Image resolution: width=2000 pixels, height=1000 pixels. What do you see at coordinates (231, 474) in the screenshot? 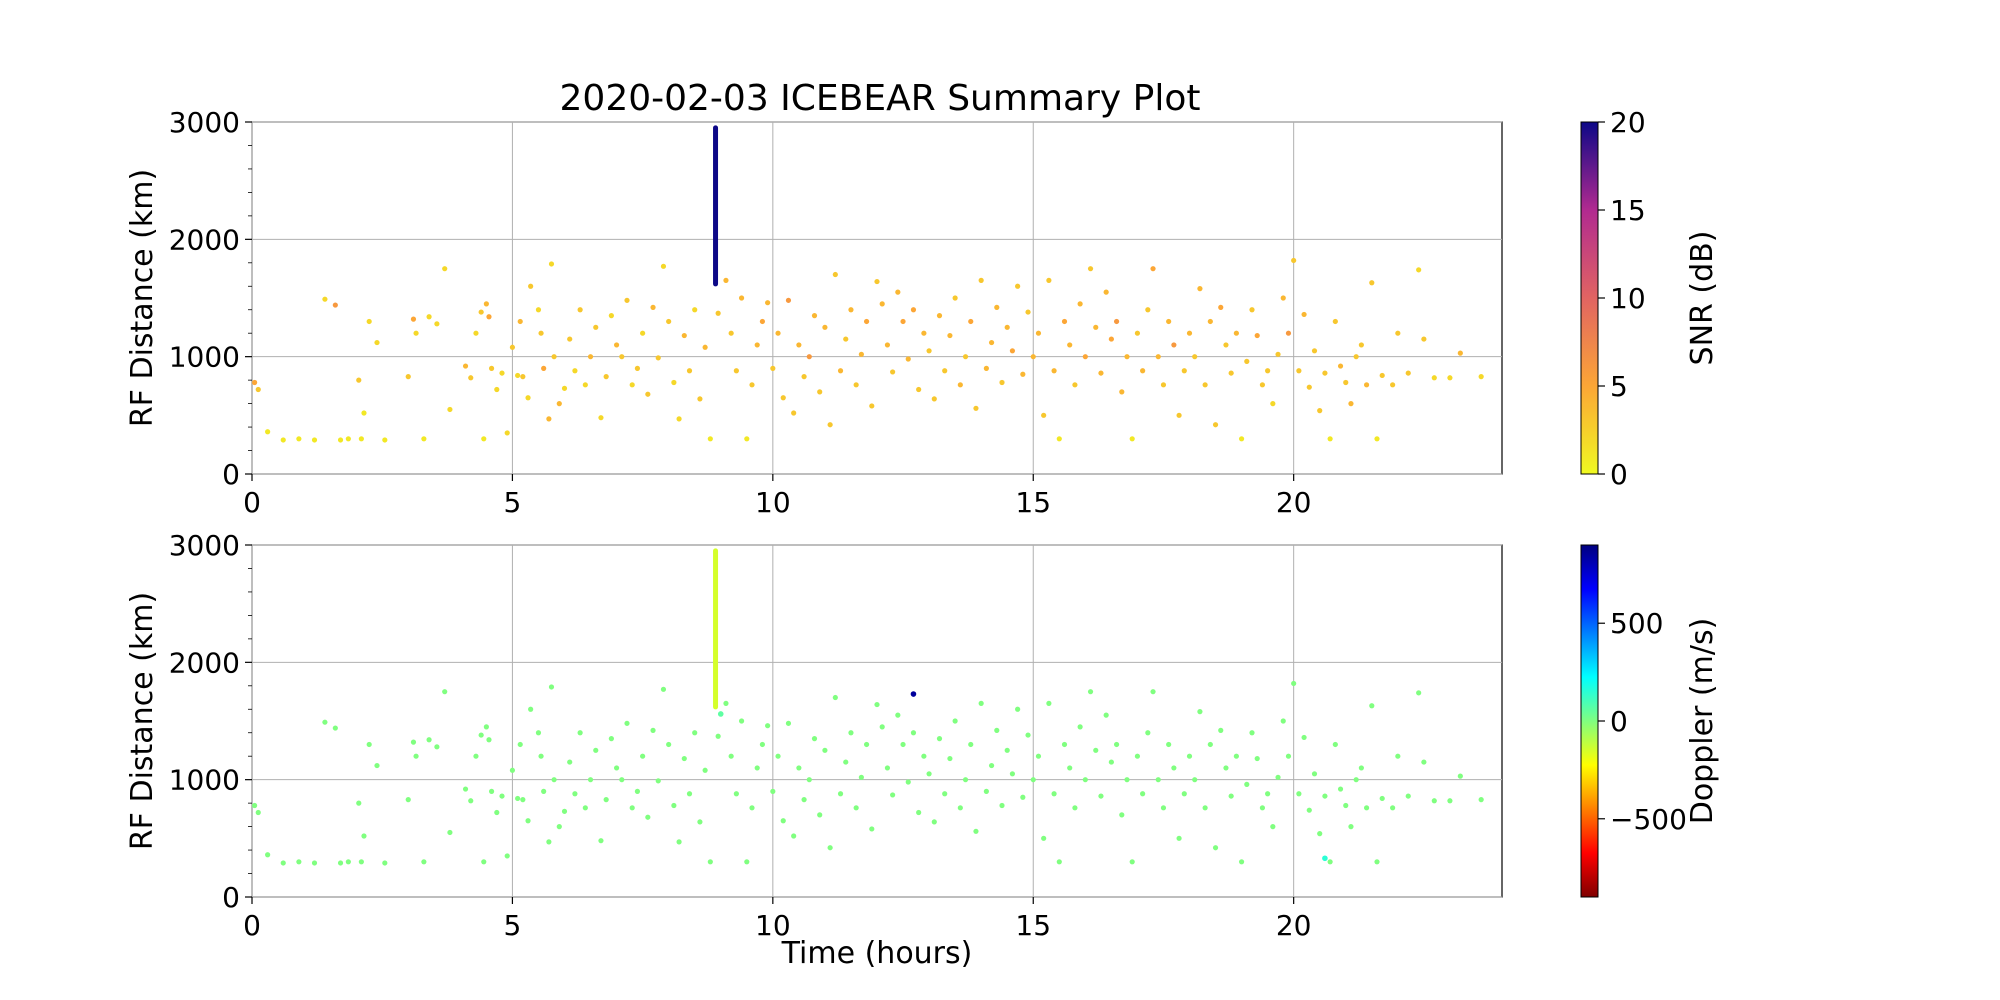
I see `snr-y-tick-label: 0` at bounding box center [231, 474].